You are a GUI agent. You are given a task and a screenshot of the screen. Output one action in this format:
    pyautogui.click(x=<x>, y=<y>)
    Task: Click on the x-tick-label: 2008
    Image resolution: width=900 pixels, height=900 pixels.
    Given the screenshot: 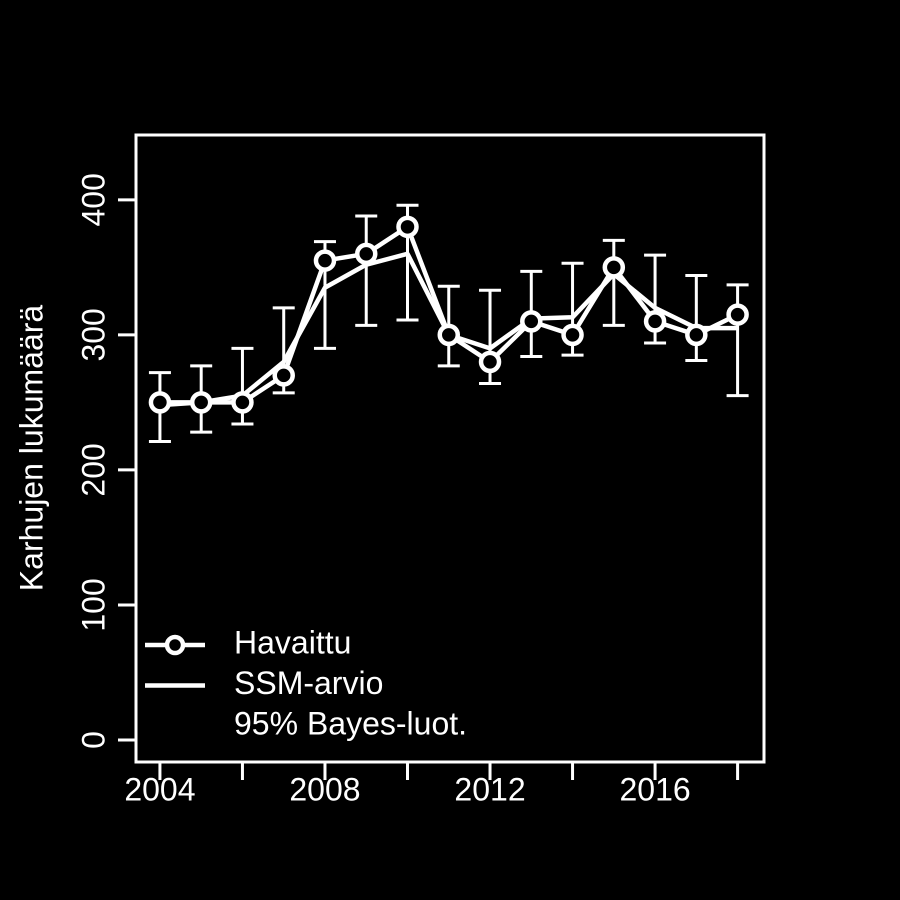 What is the action you would take?
    pyautogui.click(x=324, y=789)
    